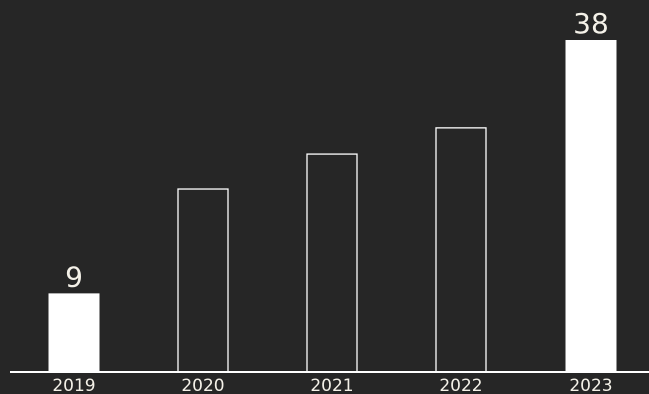  Describe the element at coordinates (73, 385) in the screenshot. I see `x-tick-label-2019: 2019` at that location.